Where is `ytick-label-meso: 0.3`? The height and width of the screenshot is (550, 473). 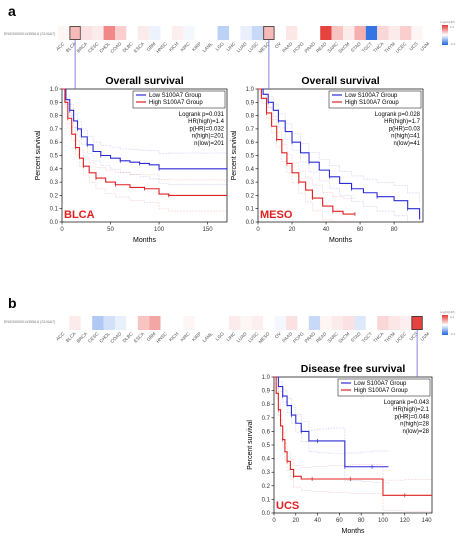 ytick-label-meso: 0.3 is located at coordinates (250, 183).